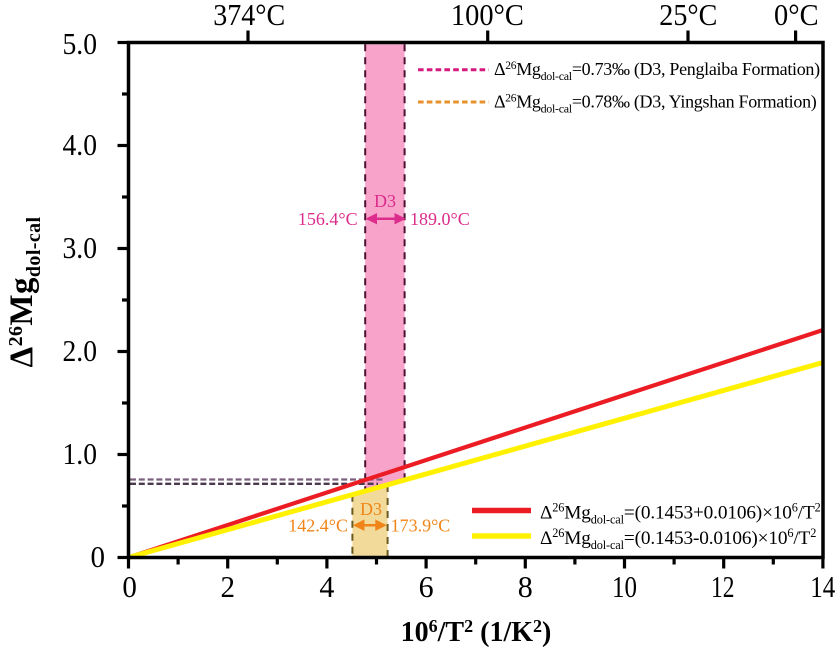 This screenshot has width=836, height=652. Describe the element at coordinates (678, 539) in the screenshot. I see `svg-text:Δ26Mgdol-cal=(0.1453-0.0106)×1: Δ26Mgdol-cal=(0.1453-0.0106)×106/T2` at that location.